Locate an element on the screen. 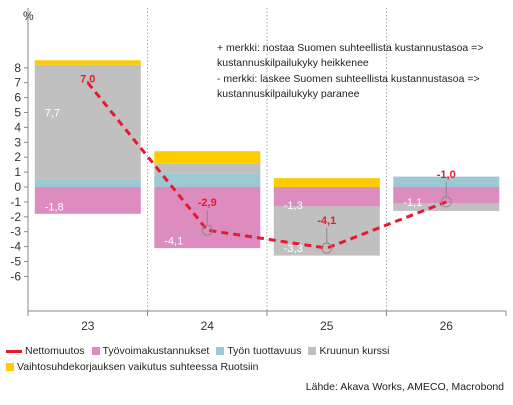 This screenshot has width=513, height=405. legend-label: Nettomuutos is located at coordinates (55, 351).